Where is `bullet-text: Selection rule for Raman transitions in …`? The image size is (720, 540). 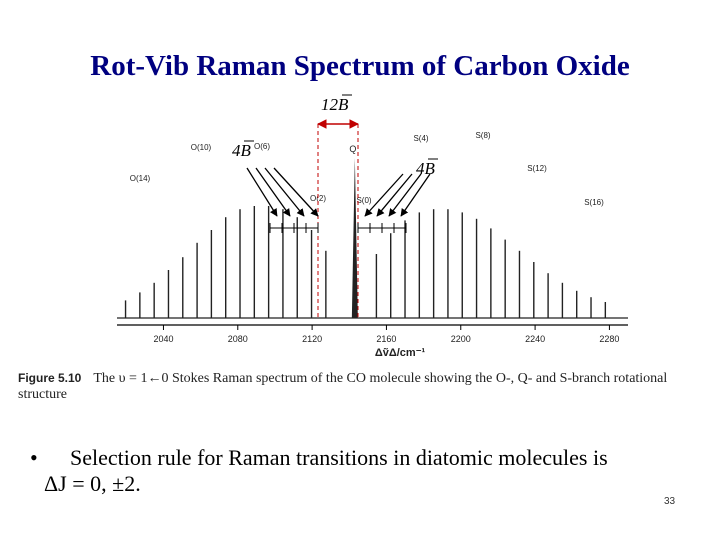
bullet-text: Selection rule for Raman transitions in … is located at coordinates (339, 457).